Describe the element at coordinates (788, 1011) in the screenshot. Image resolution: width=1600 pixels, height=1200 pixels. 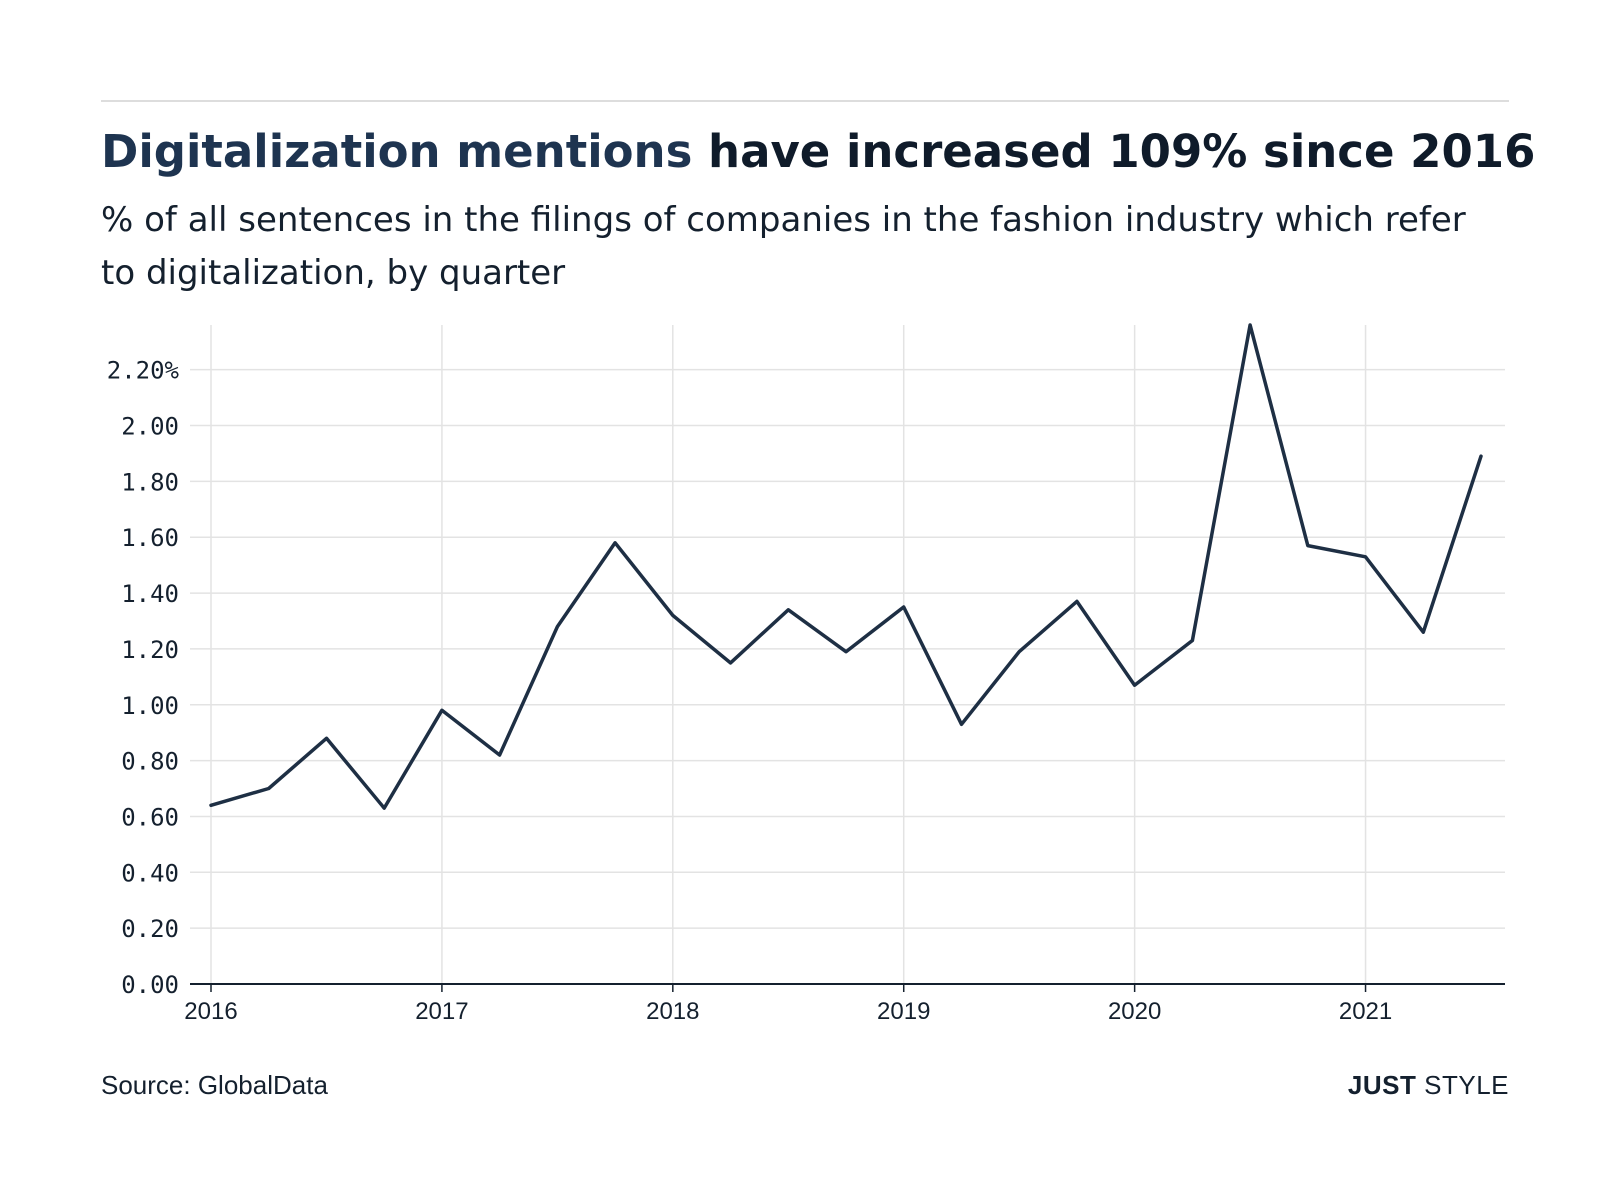
I see `x-tick-labels: 2016 2017 2018 2019 2020 2021` at that location.